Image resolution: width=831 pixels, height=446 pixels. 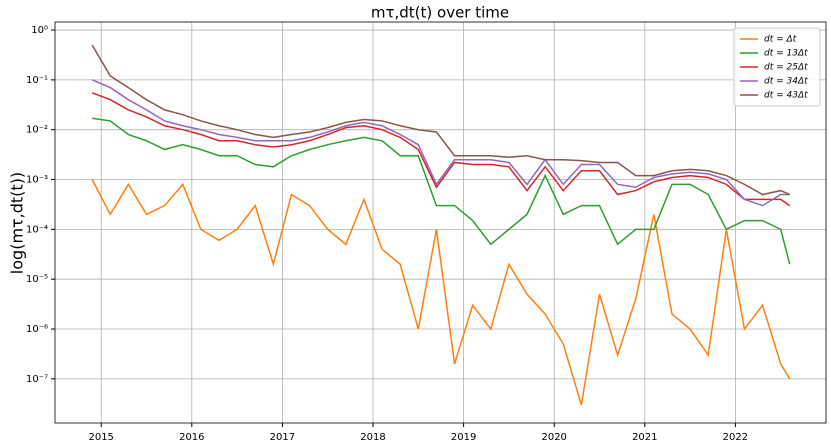 What do you see at coordinates (39, 30) in the screenshot?
I see `y-tick-label: 10⁰` at bounding box center [39, 30].